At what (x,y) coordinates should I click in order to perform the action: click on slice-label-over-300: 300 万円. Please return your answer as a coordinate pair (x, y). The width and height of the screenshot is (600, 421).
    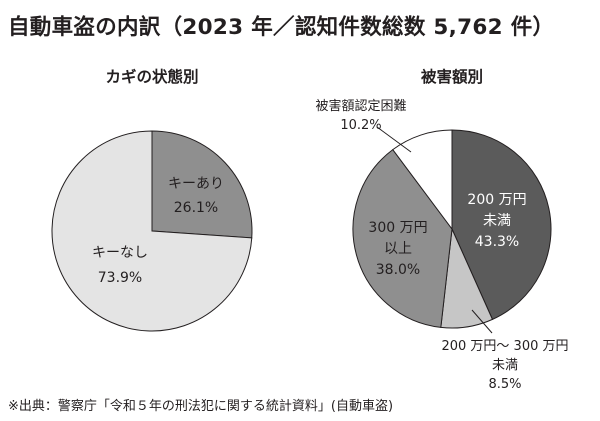
    Looking at the image, I should click on (397, 228).